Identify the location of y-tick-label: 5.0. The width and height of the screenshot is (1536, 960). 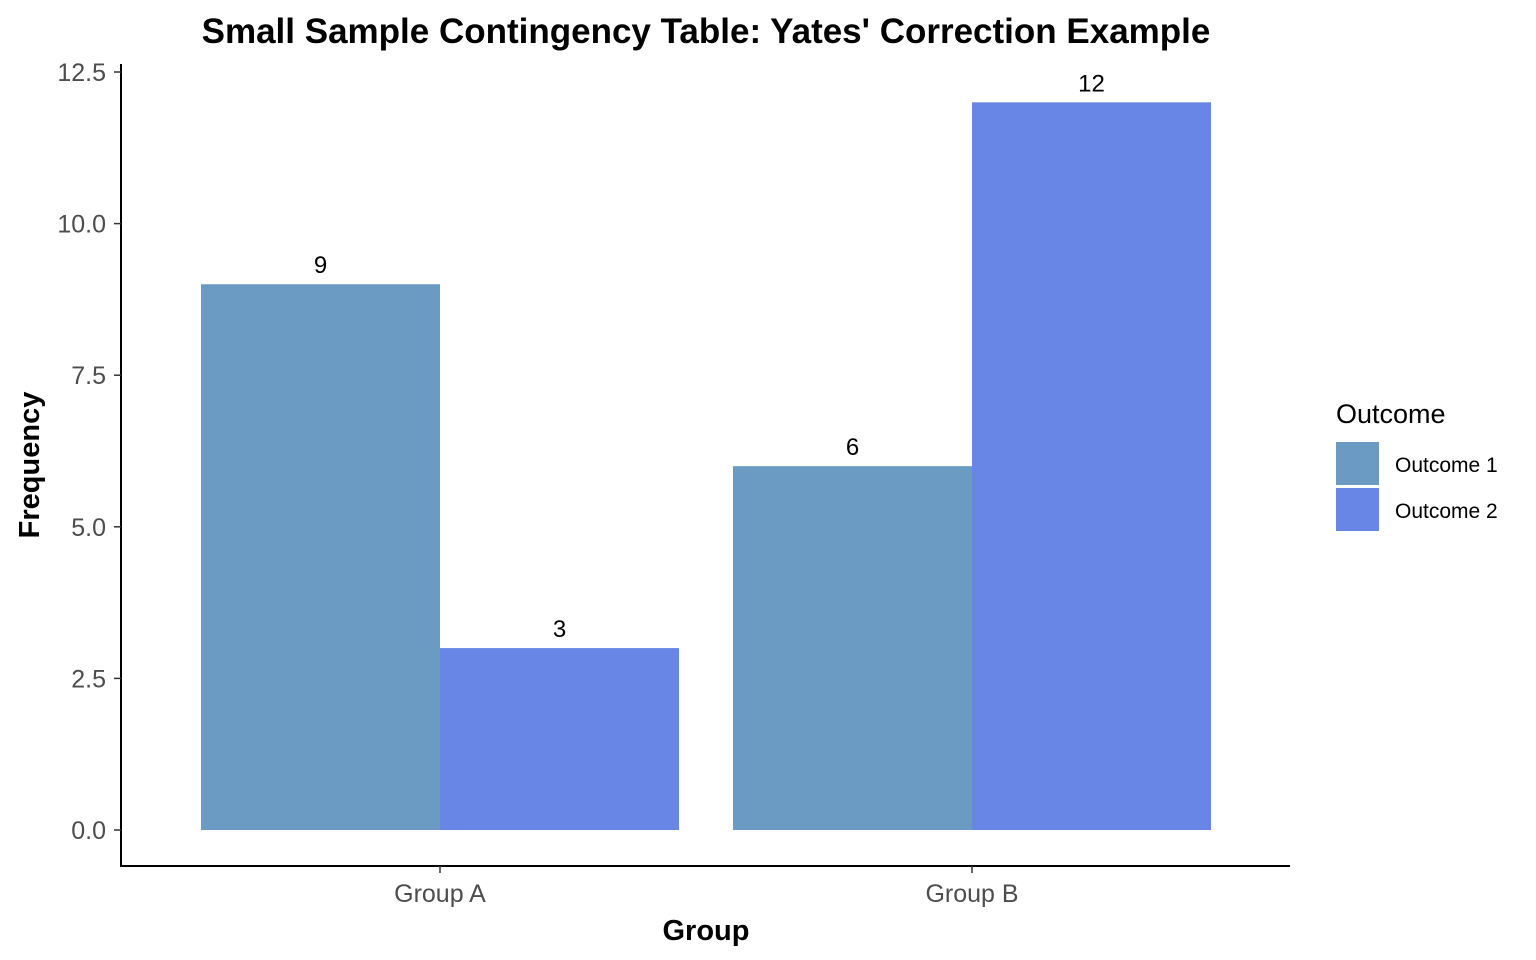
(88, 528).